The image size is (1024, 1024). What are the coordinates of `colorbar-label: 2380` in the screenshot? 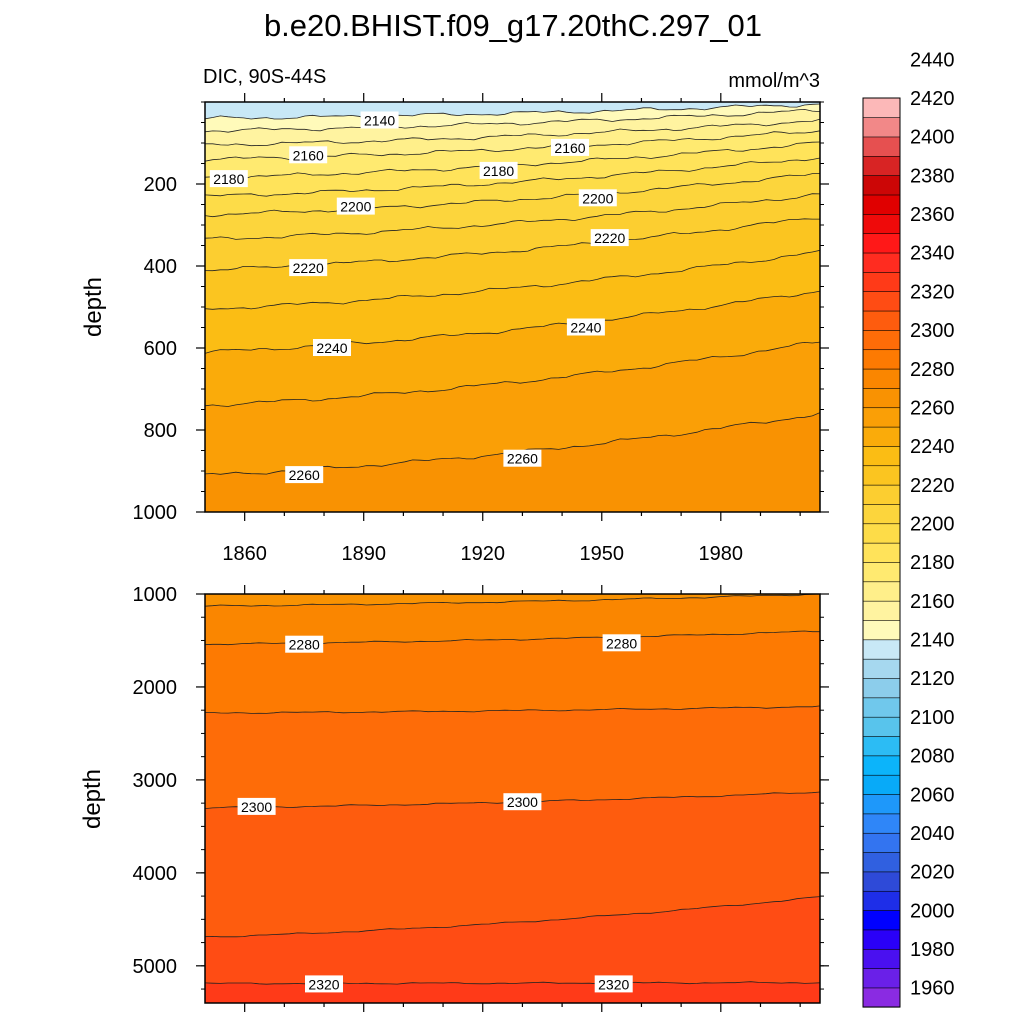 It's located at (932, 176).